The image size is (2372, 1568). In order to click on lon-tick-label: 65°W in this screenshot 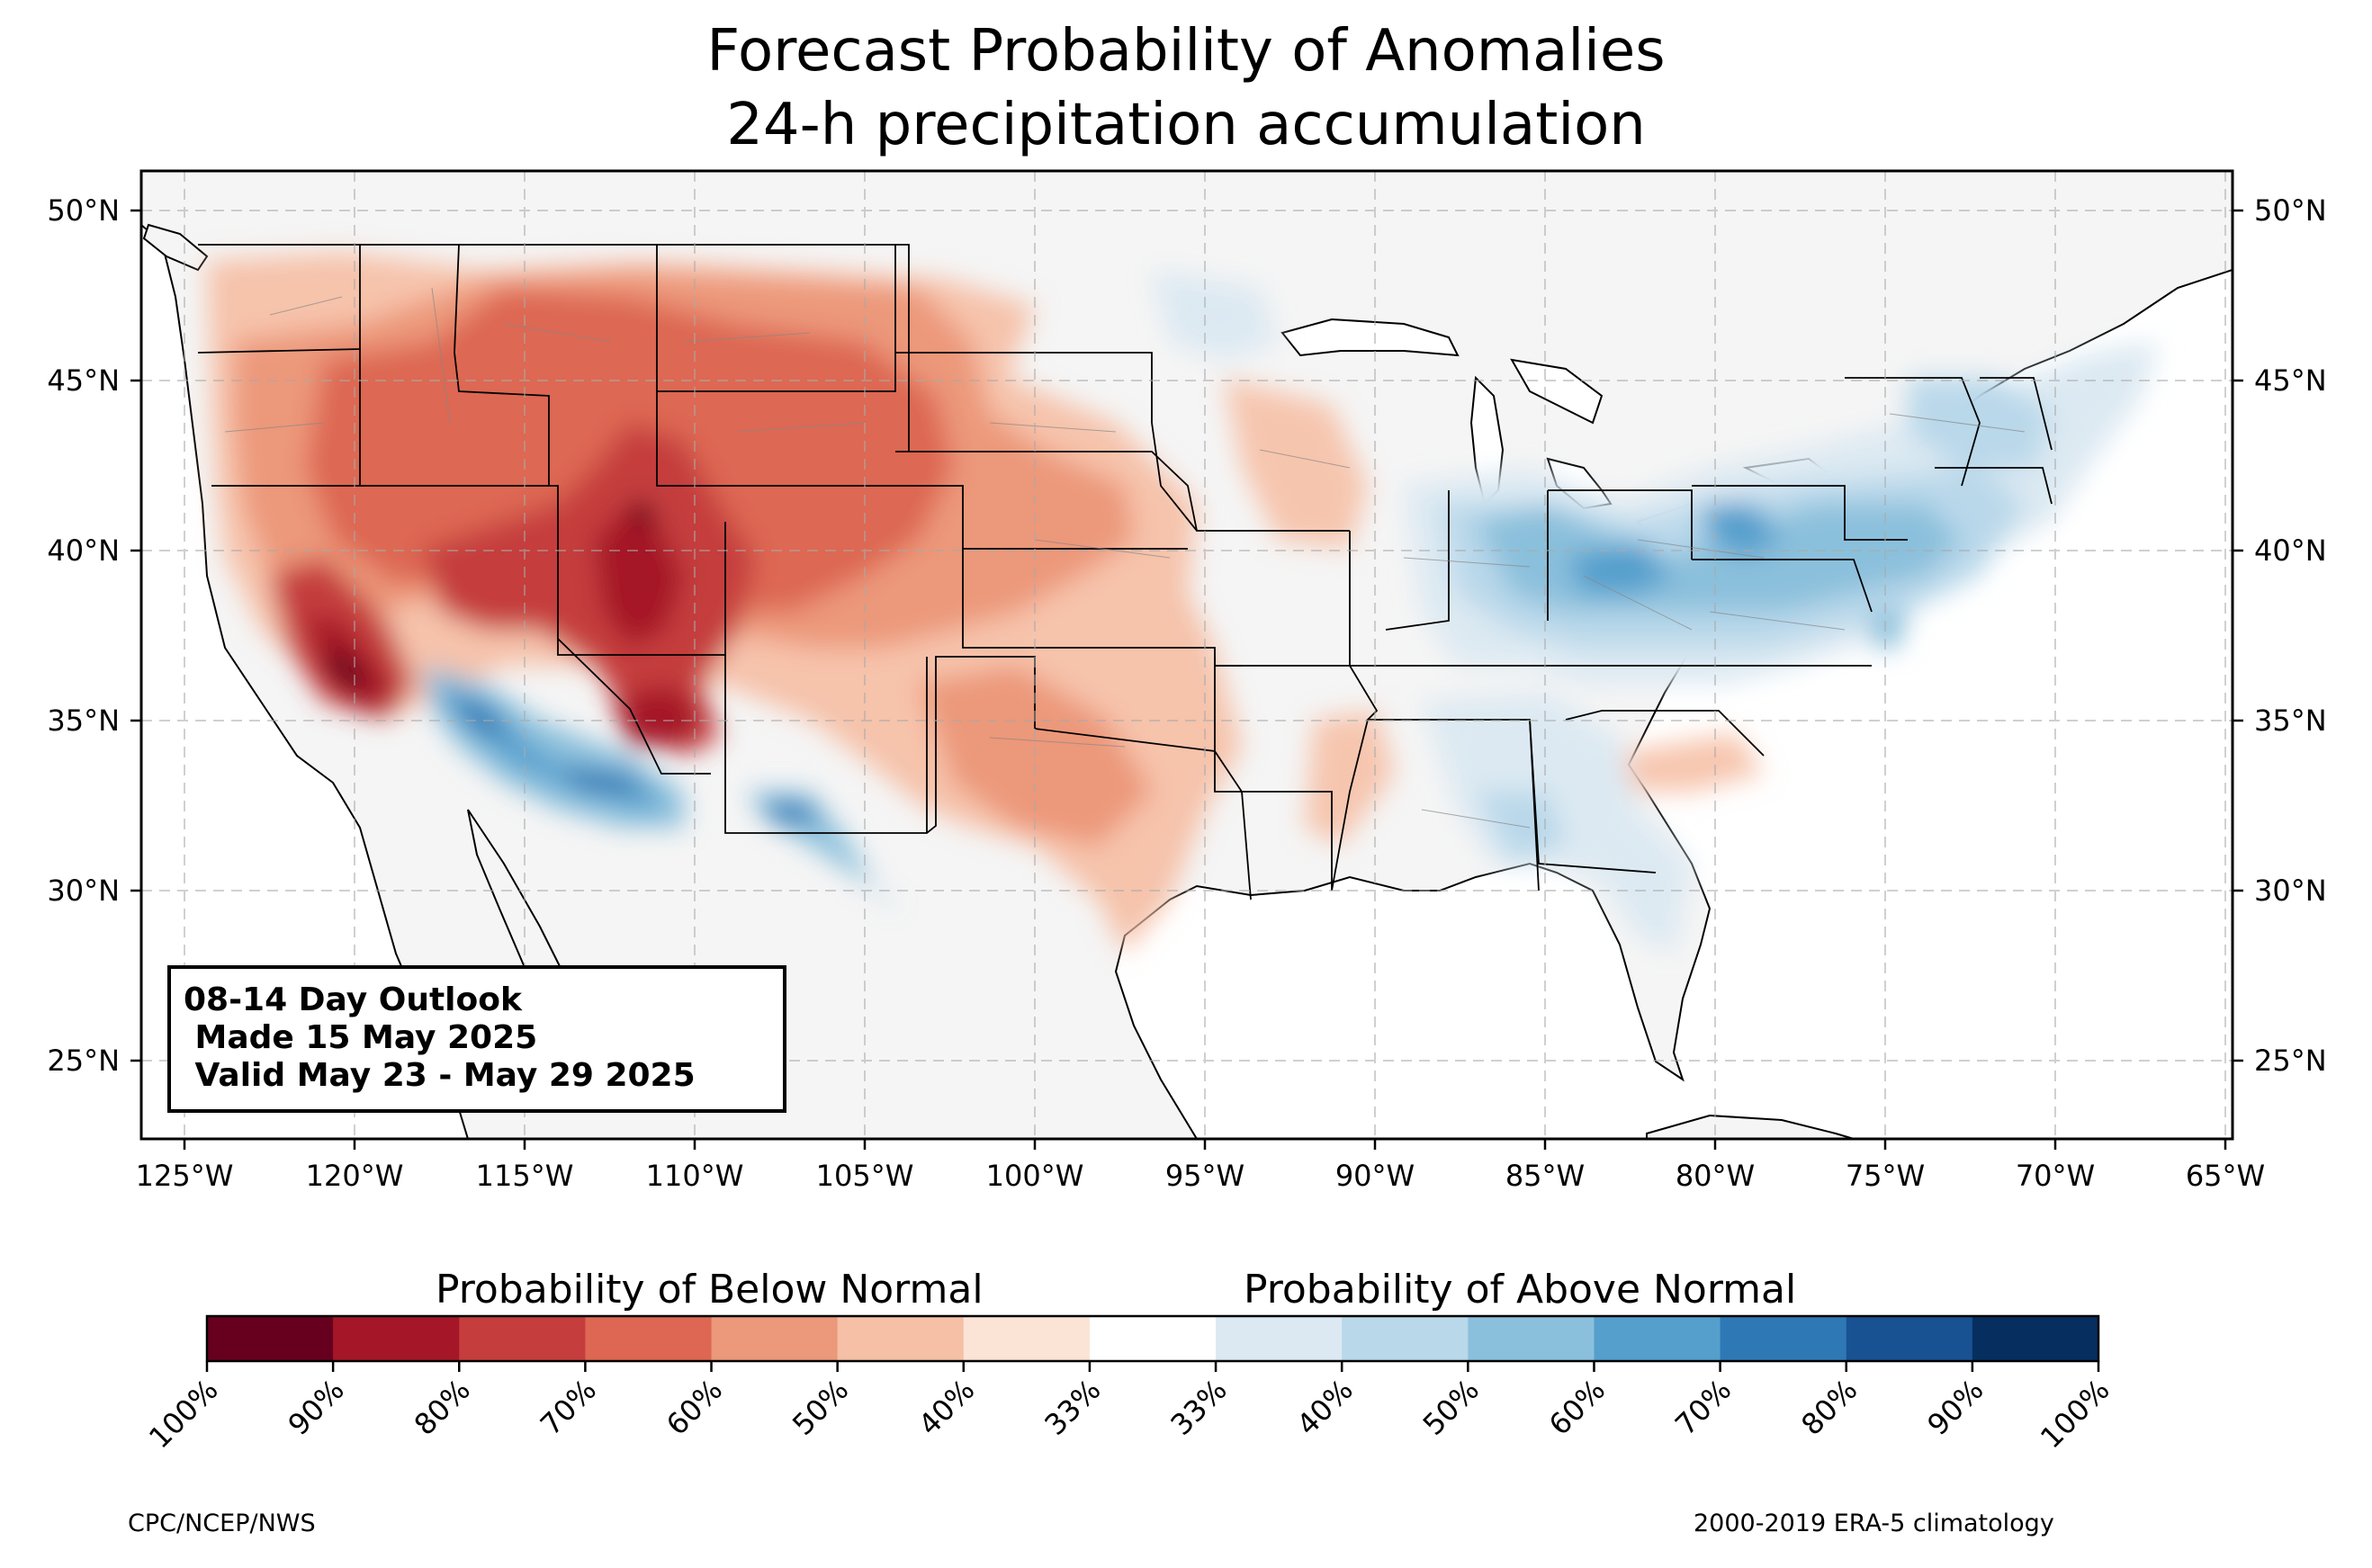, I will do `click(2225, 1176)`.